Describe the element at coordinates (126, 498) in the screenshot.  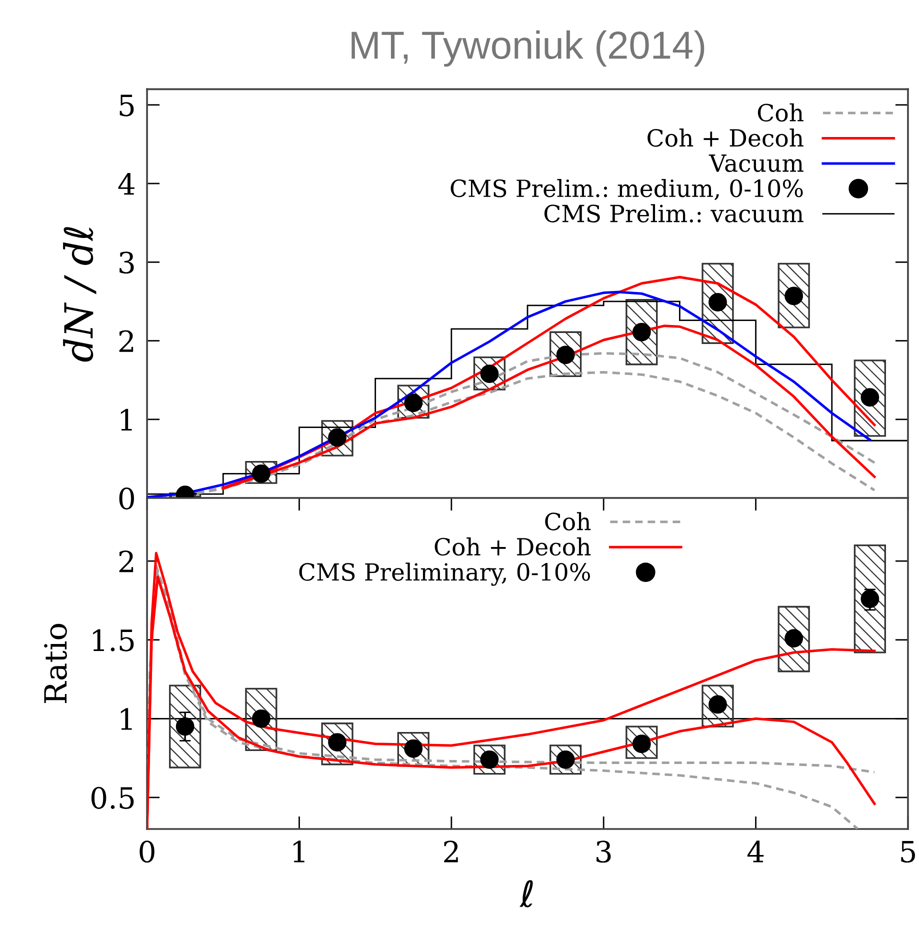
I see `y-tick-label: 0` at that location.